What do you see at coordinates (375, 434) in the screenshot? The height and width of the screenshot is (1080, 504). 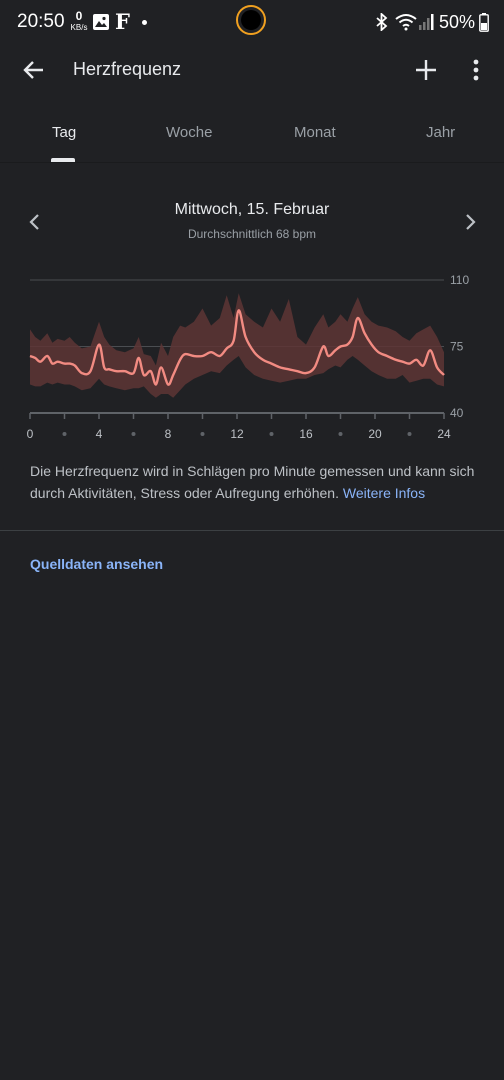 I see `x-tick-label: 20` at bounding box center [375, 434].